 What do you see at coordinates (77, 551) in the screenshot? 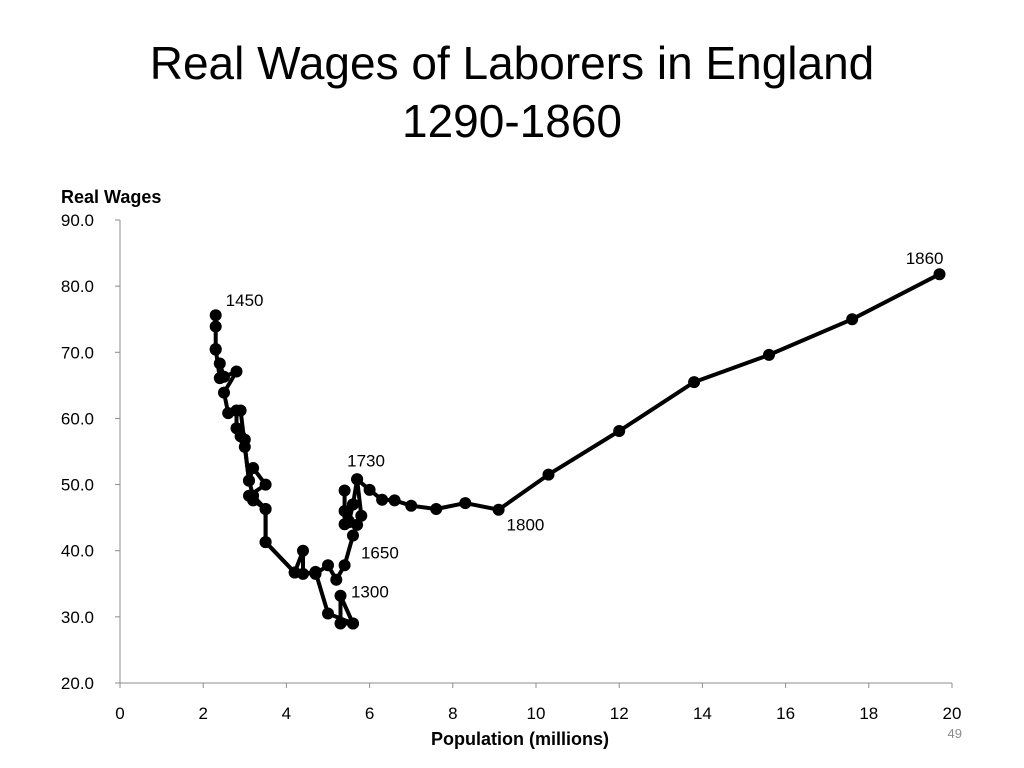
I see `y-tick-label: 40.0` at bounding box center [77, 551].